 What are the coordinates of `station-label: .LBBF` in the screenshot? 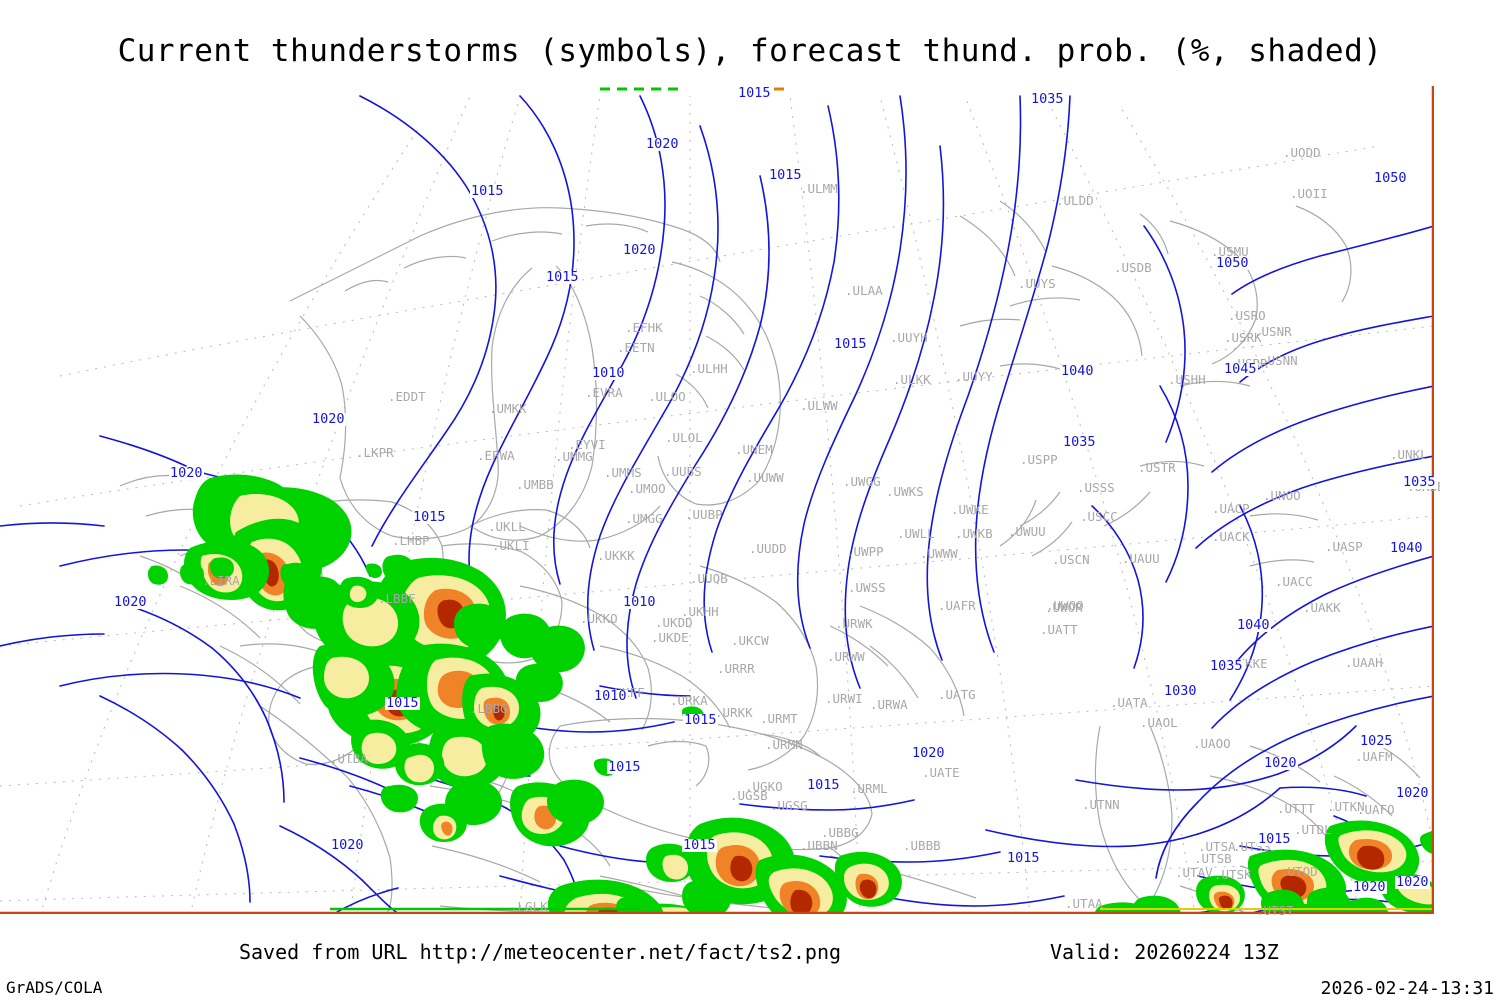 It's located at (397, 598).